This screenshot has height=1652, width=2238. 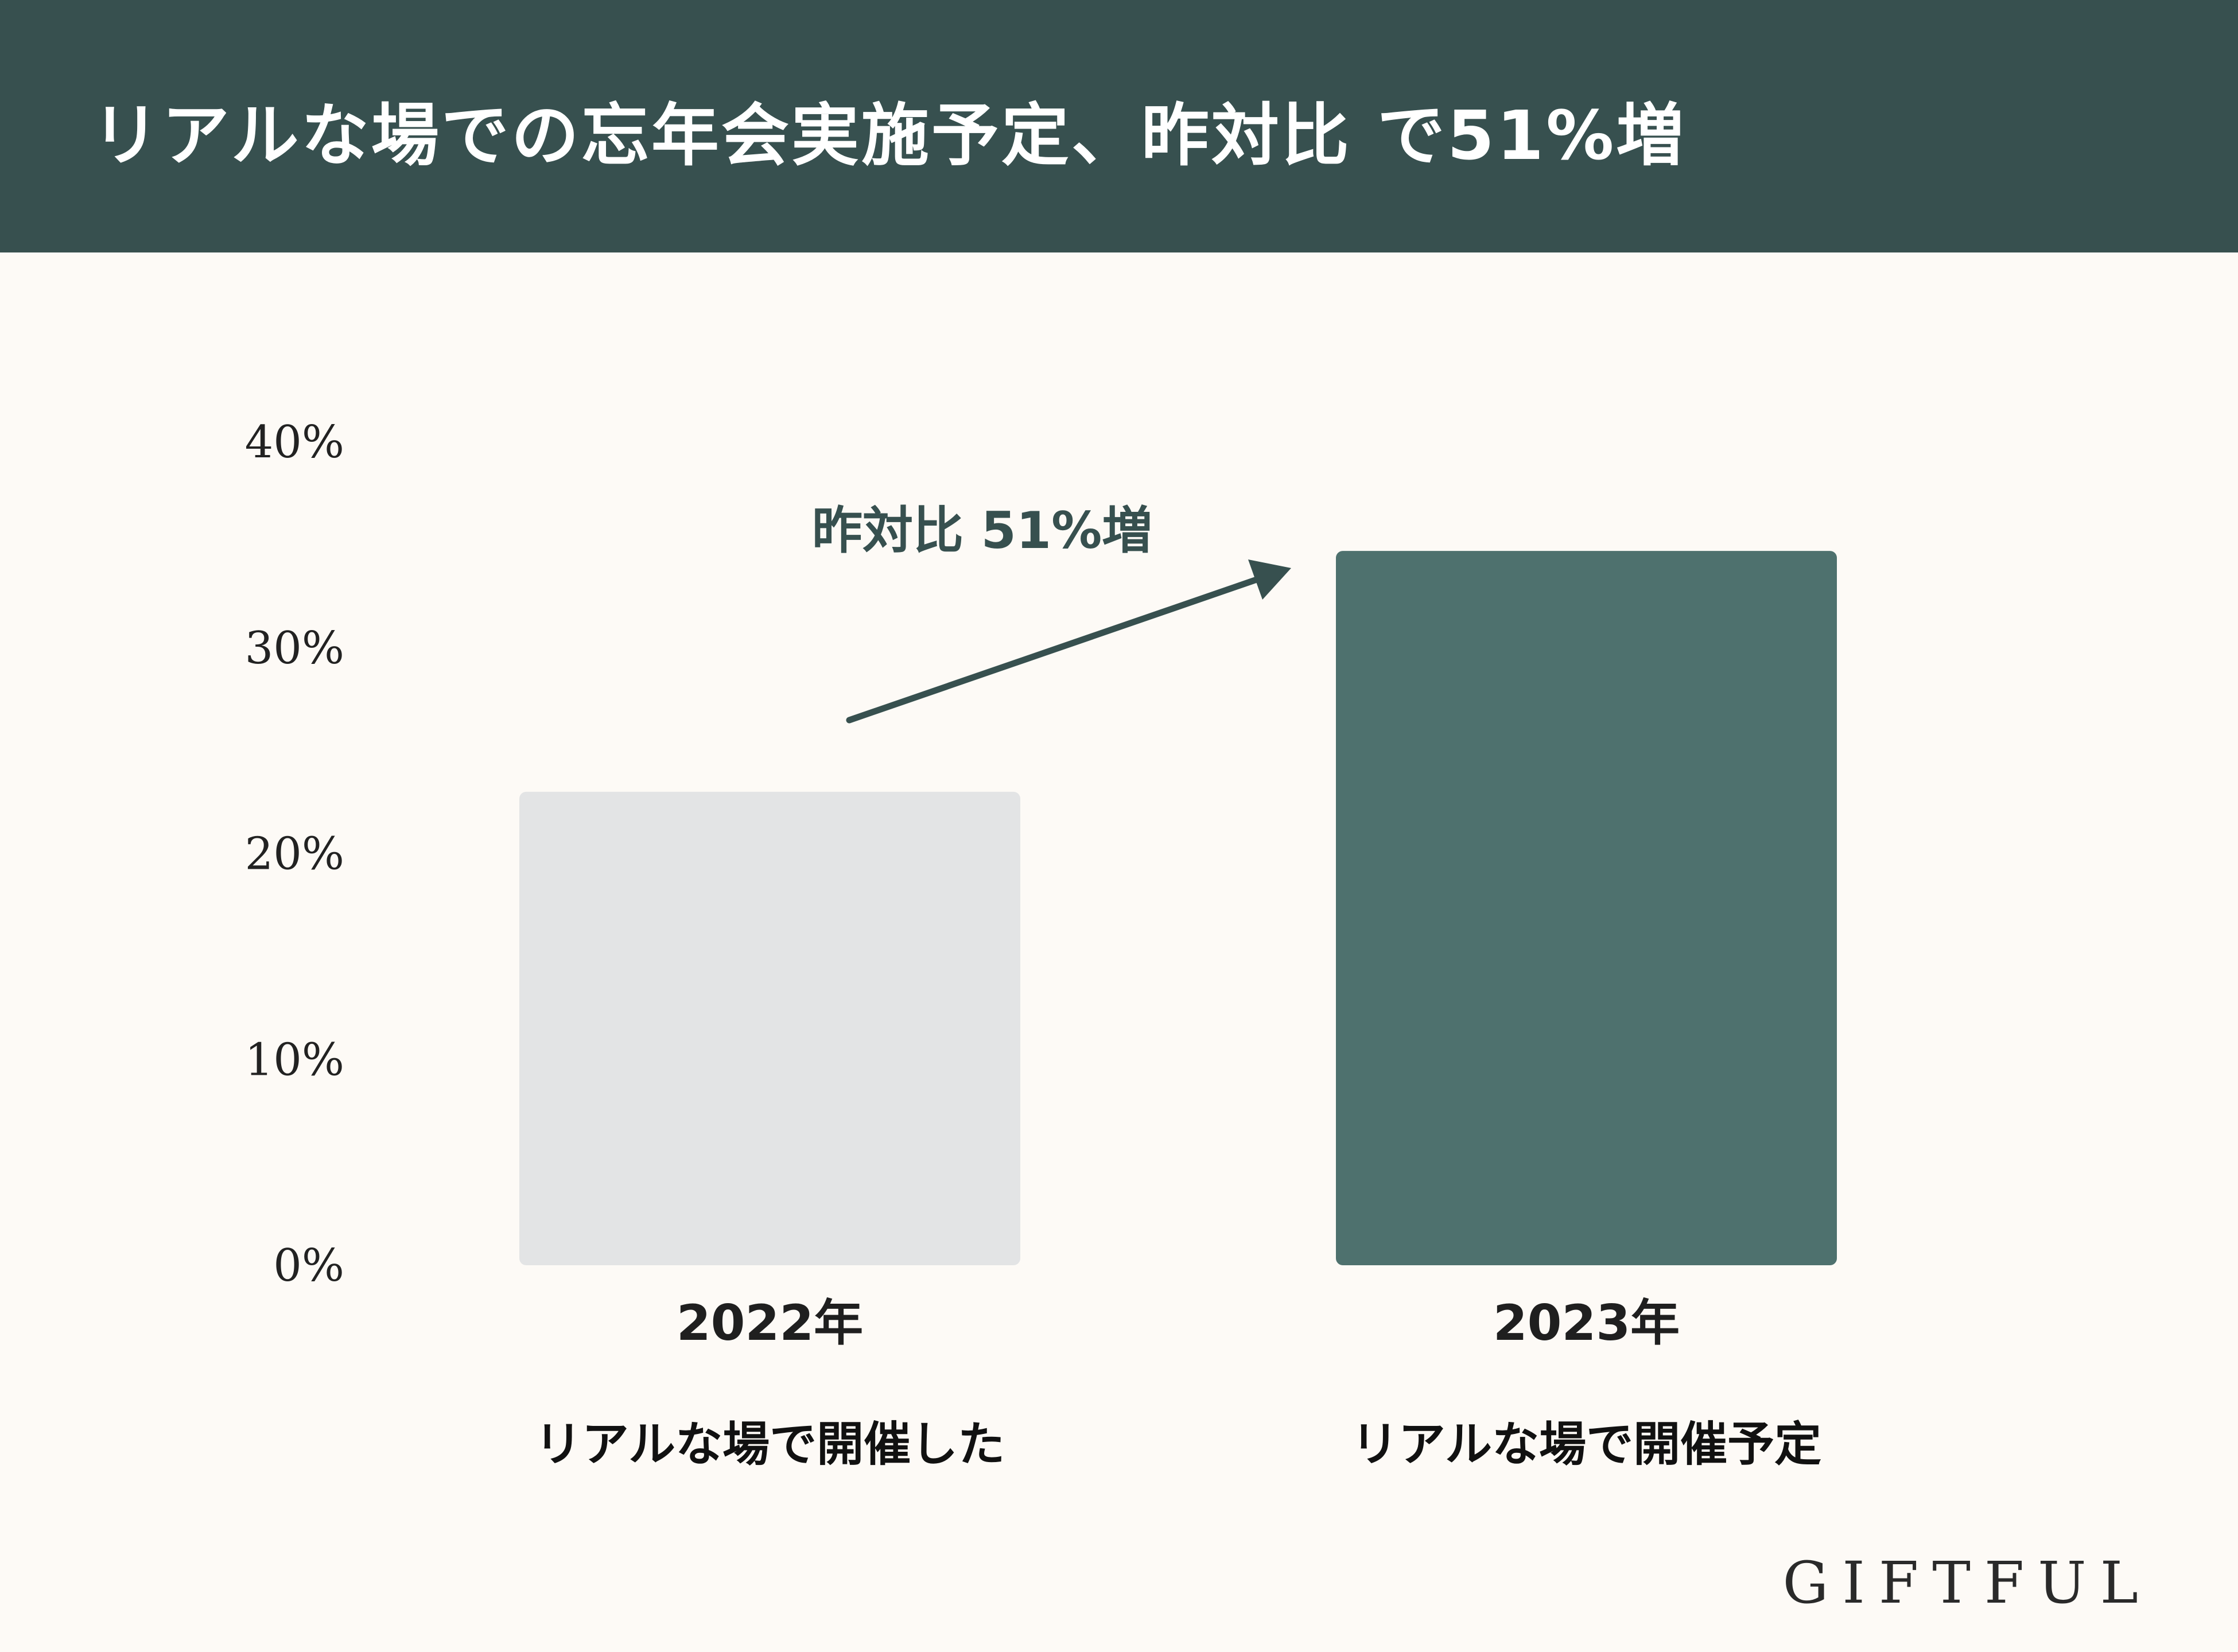 What do you see at coordinates (1586, 1444) in the screenshot?
I see `category-description: リアルな場で開催予定` at bounding box center [1586, 1444].